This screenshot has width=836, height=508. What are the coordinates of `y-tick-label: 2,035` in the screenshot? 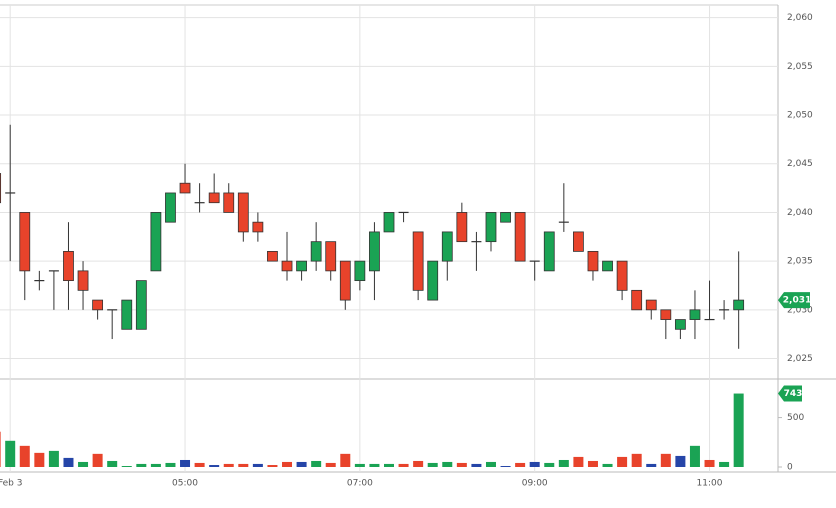 It's located at (800, 262).